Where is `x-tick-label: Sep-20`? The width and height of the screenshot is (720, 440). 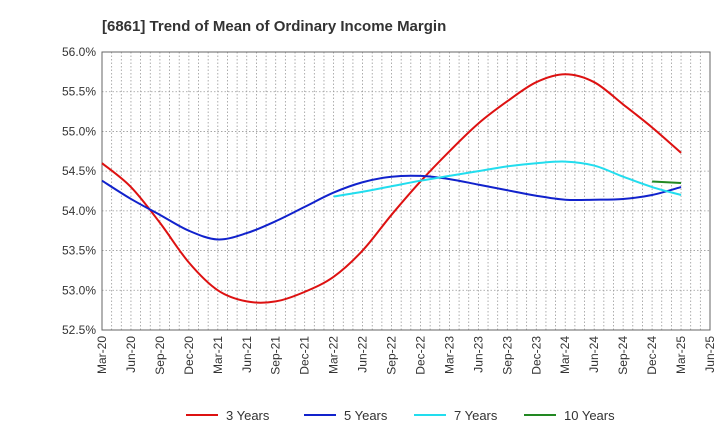
x-tick-label: Sep-20 is located at coordinates (160, 355).